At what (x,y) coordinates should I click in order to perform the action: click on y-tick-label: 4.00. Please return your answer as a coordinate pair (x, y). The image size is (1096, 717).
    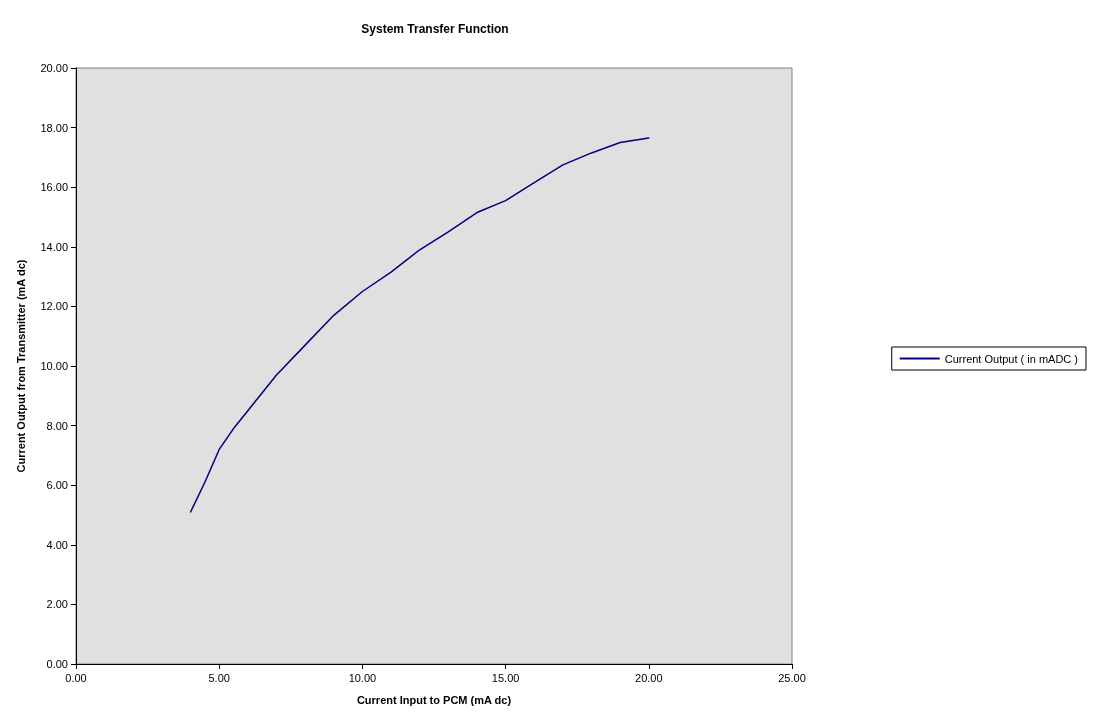
    Looking at the image, I should click on (57, 544).